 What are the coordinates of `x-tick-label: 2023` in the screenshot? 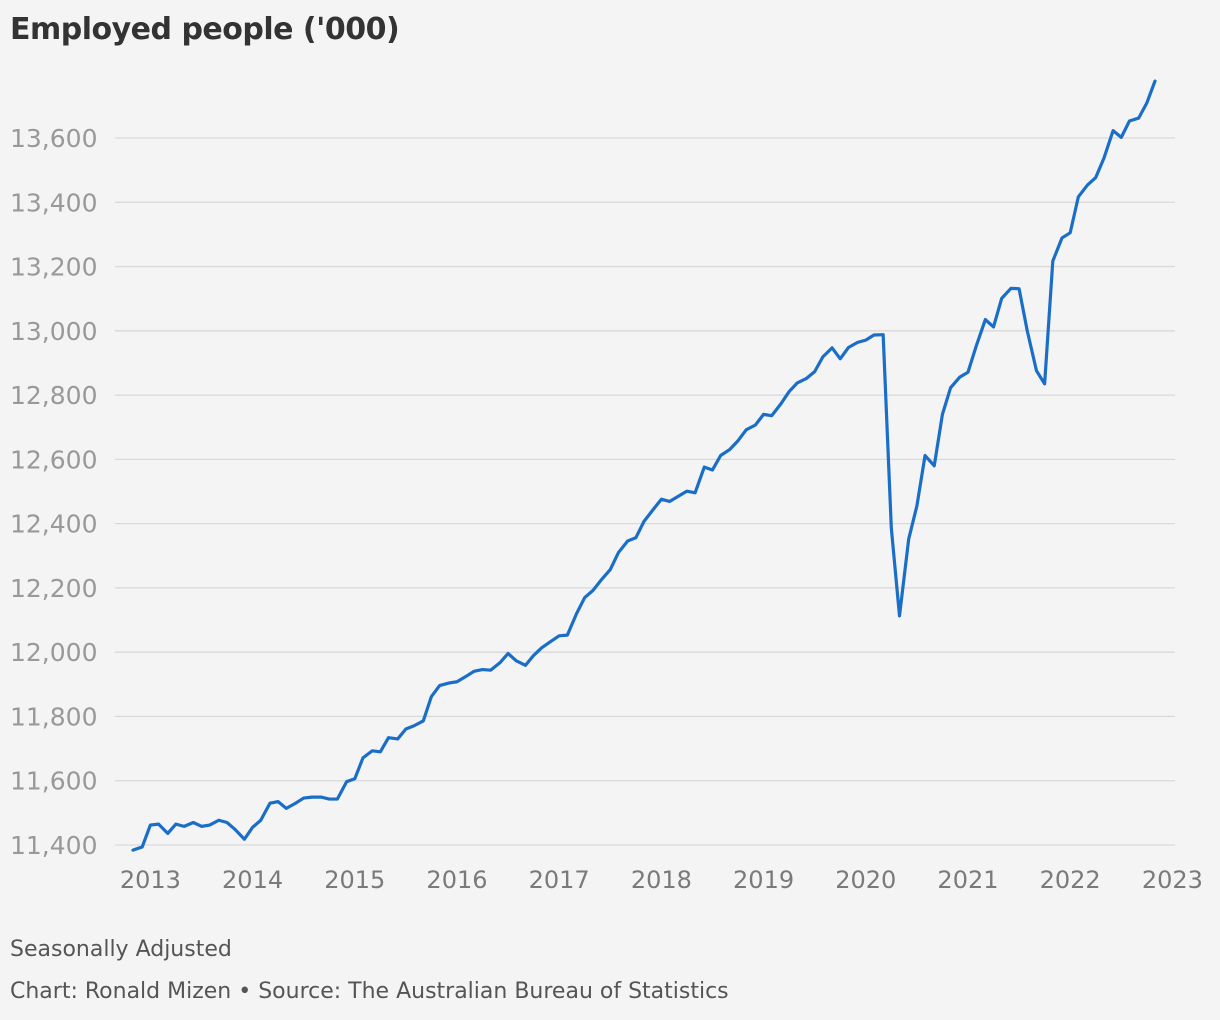 It's located at (1172, 880).